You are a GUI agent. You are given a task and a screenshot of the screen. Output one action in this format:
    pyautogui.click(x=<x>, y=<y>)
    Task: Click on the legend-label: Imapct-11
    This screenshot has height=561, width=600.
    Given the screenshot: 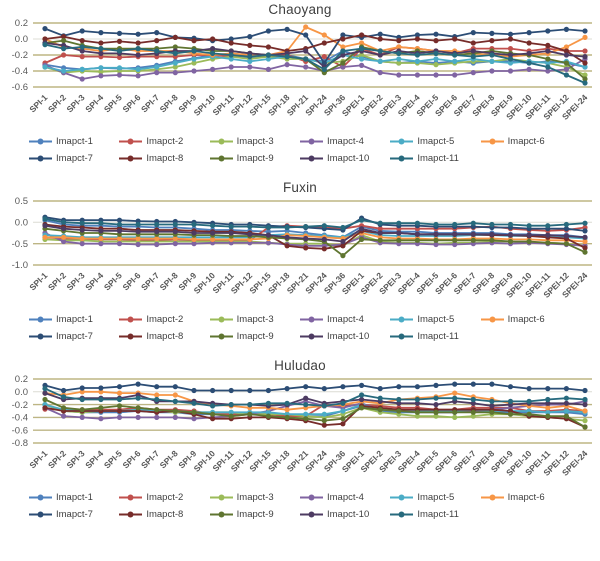 What is the action you would take?
    pyautogui.click(x=438, y=336)
    